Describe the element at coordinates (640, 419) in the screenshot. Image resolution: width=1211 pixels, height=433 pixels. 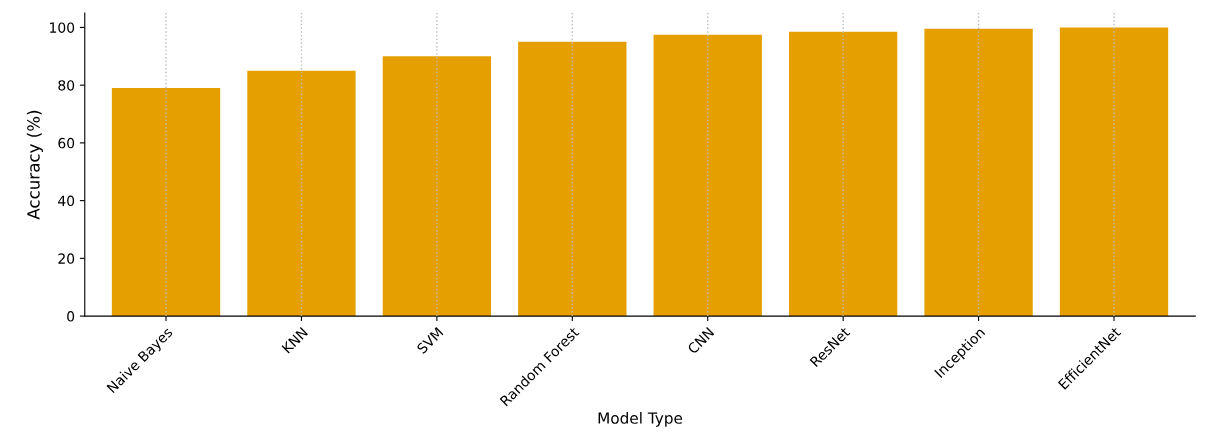
I see `x-axis-title: Model Type` at that location.